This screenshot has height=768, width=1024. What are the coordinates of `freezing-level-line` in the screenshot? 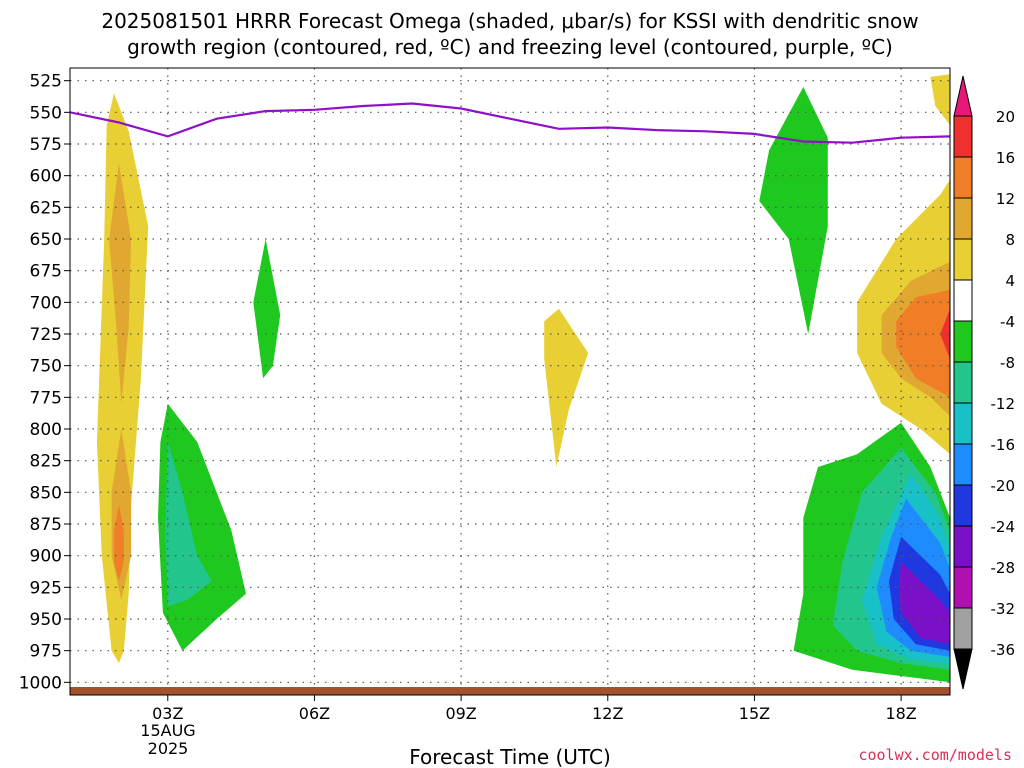 It's located at (510, 123).